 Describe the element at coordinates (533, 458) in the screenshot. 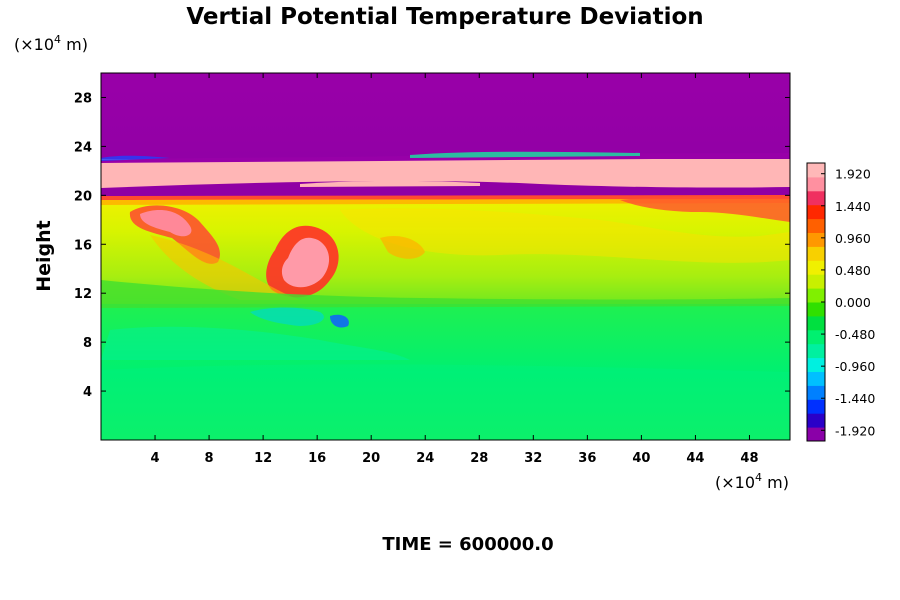

I see `x-tick-label: 32` at that location.